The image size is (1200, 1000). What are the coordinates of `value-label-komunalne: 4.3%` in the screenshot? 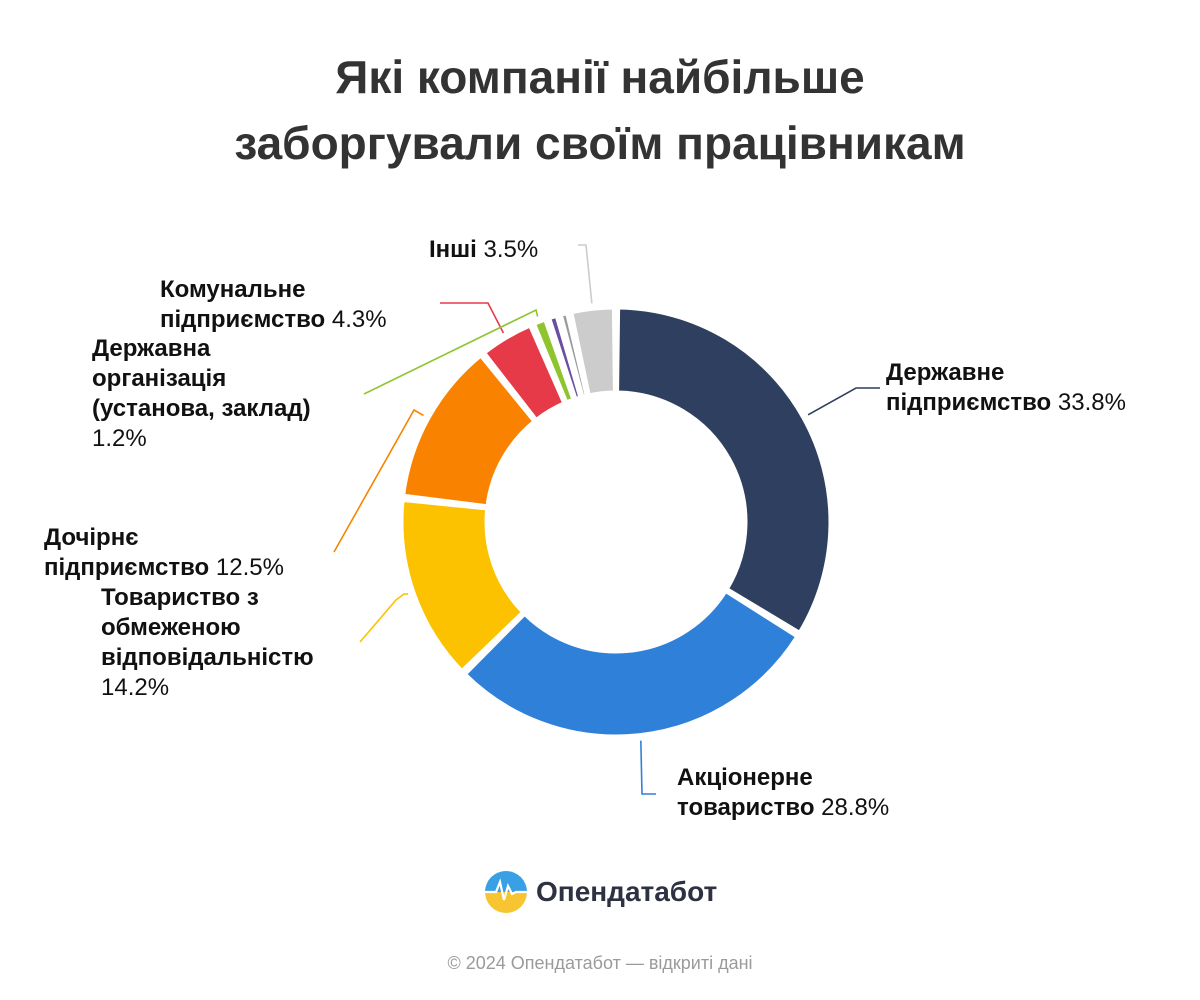 It's located at (359, 319).